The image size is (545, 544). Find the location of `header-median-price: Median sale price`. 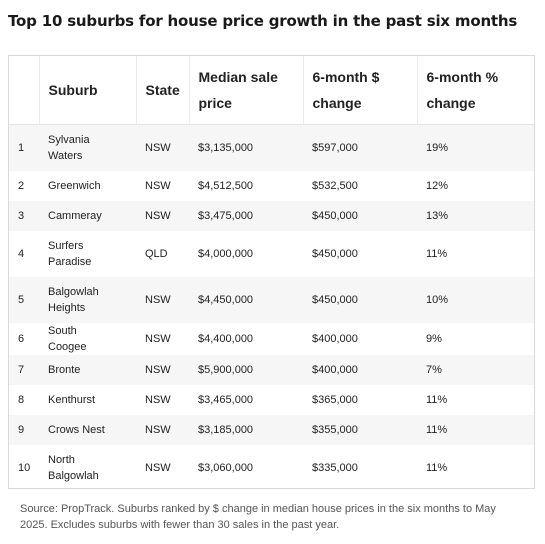

header-median-price: Median sale price is located at coordinates (246, 90).